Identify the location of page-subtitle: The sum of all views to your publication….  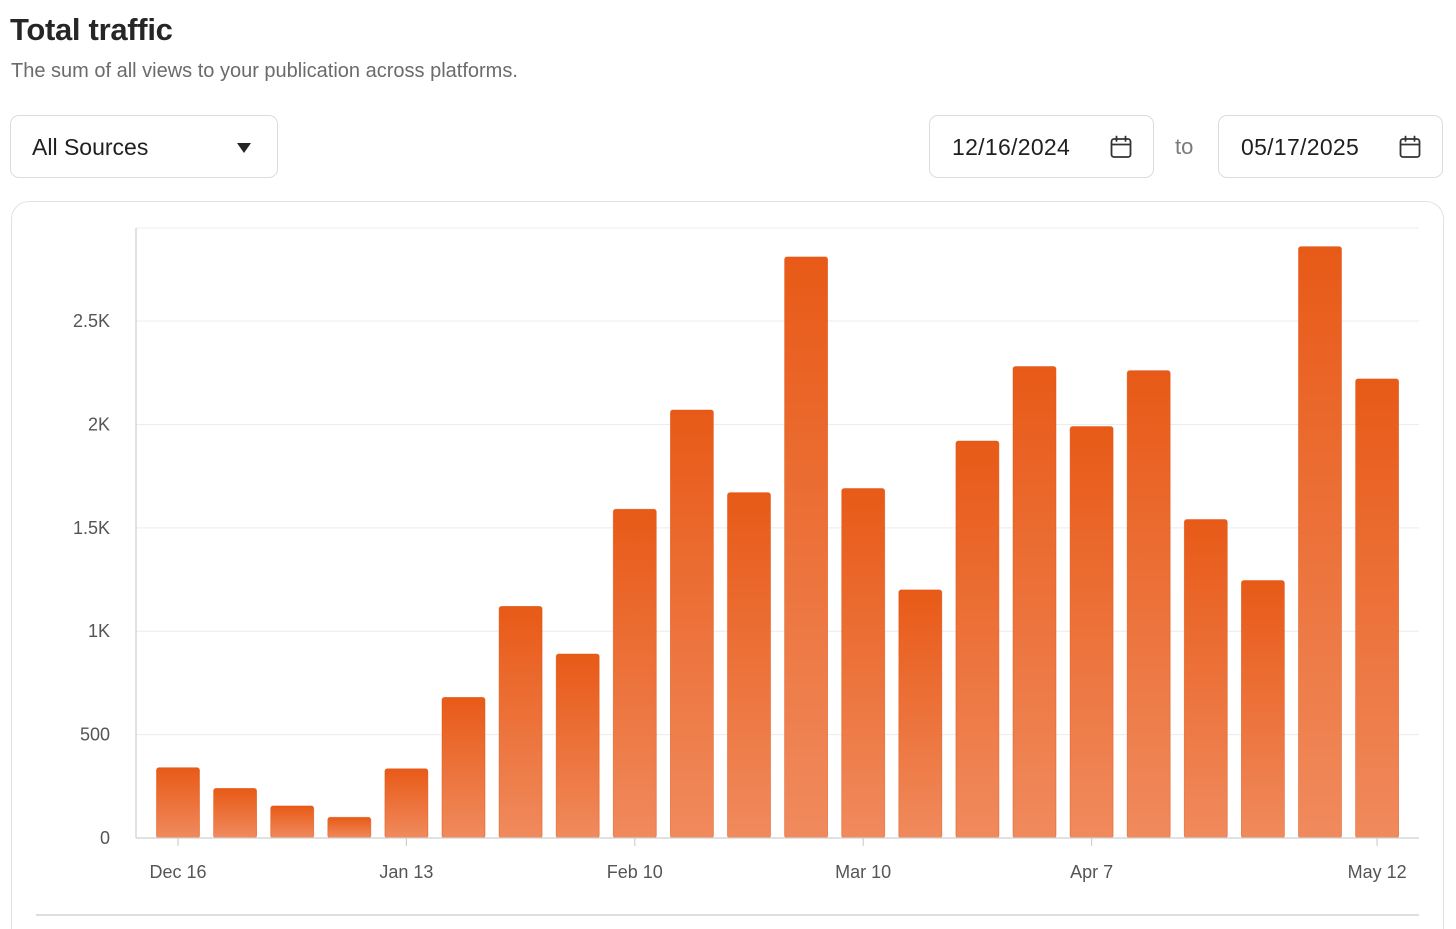
(264, 71).